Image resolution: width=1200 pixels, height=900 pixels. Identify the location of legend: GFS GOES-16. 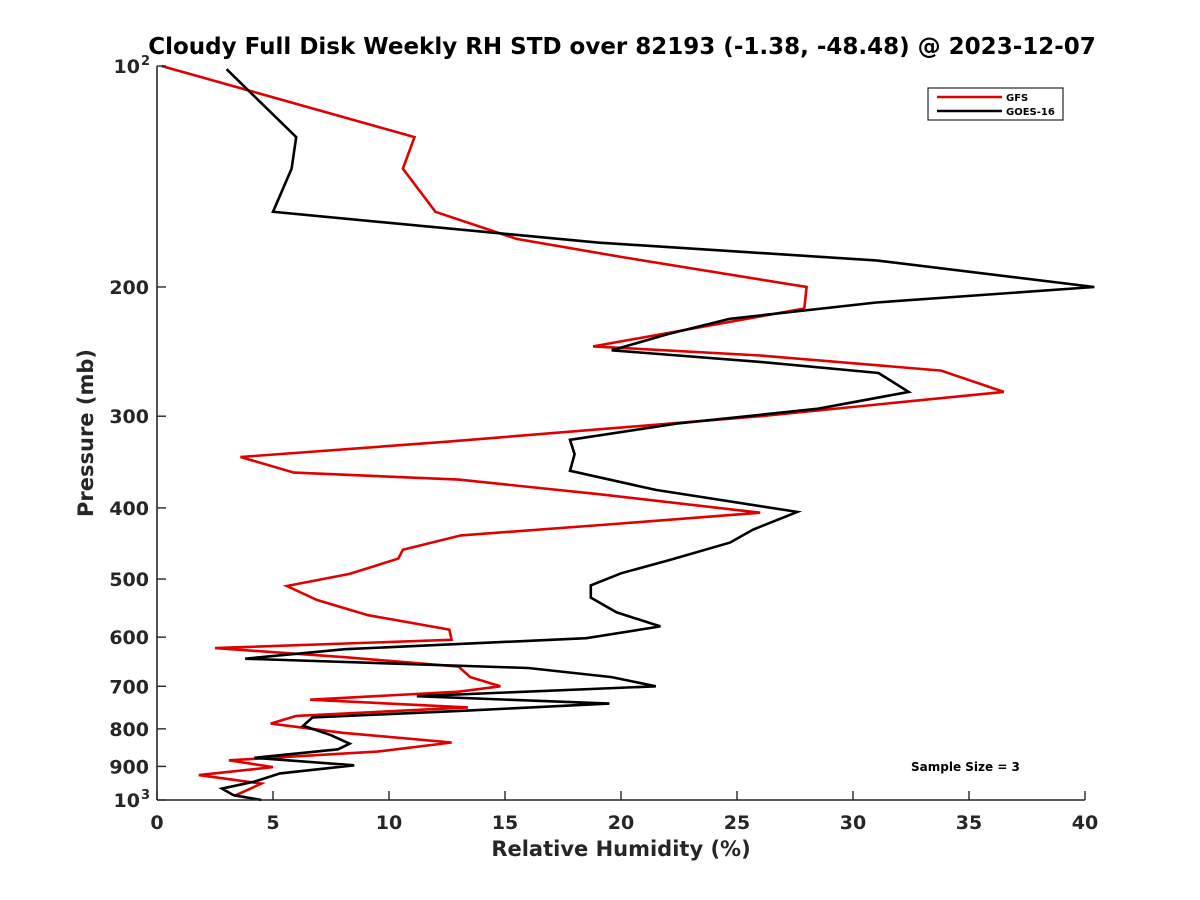
(995, 104).